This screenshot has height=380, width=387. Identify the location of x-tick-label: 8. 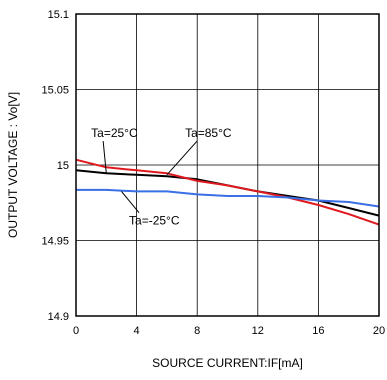
(197, 331).